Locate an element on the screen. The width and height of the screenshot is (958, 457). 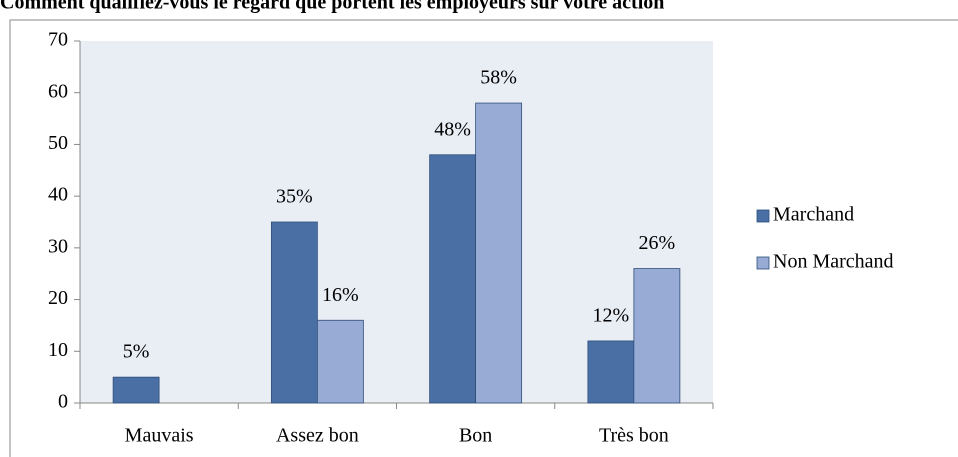
data-label: 12% is located at coordinates (611, 316).